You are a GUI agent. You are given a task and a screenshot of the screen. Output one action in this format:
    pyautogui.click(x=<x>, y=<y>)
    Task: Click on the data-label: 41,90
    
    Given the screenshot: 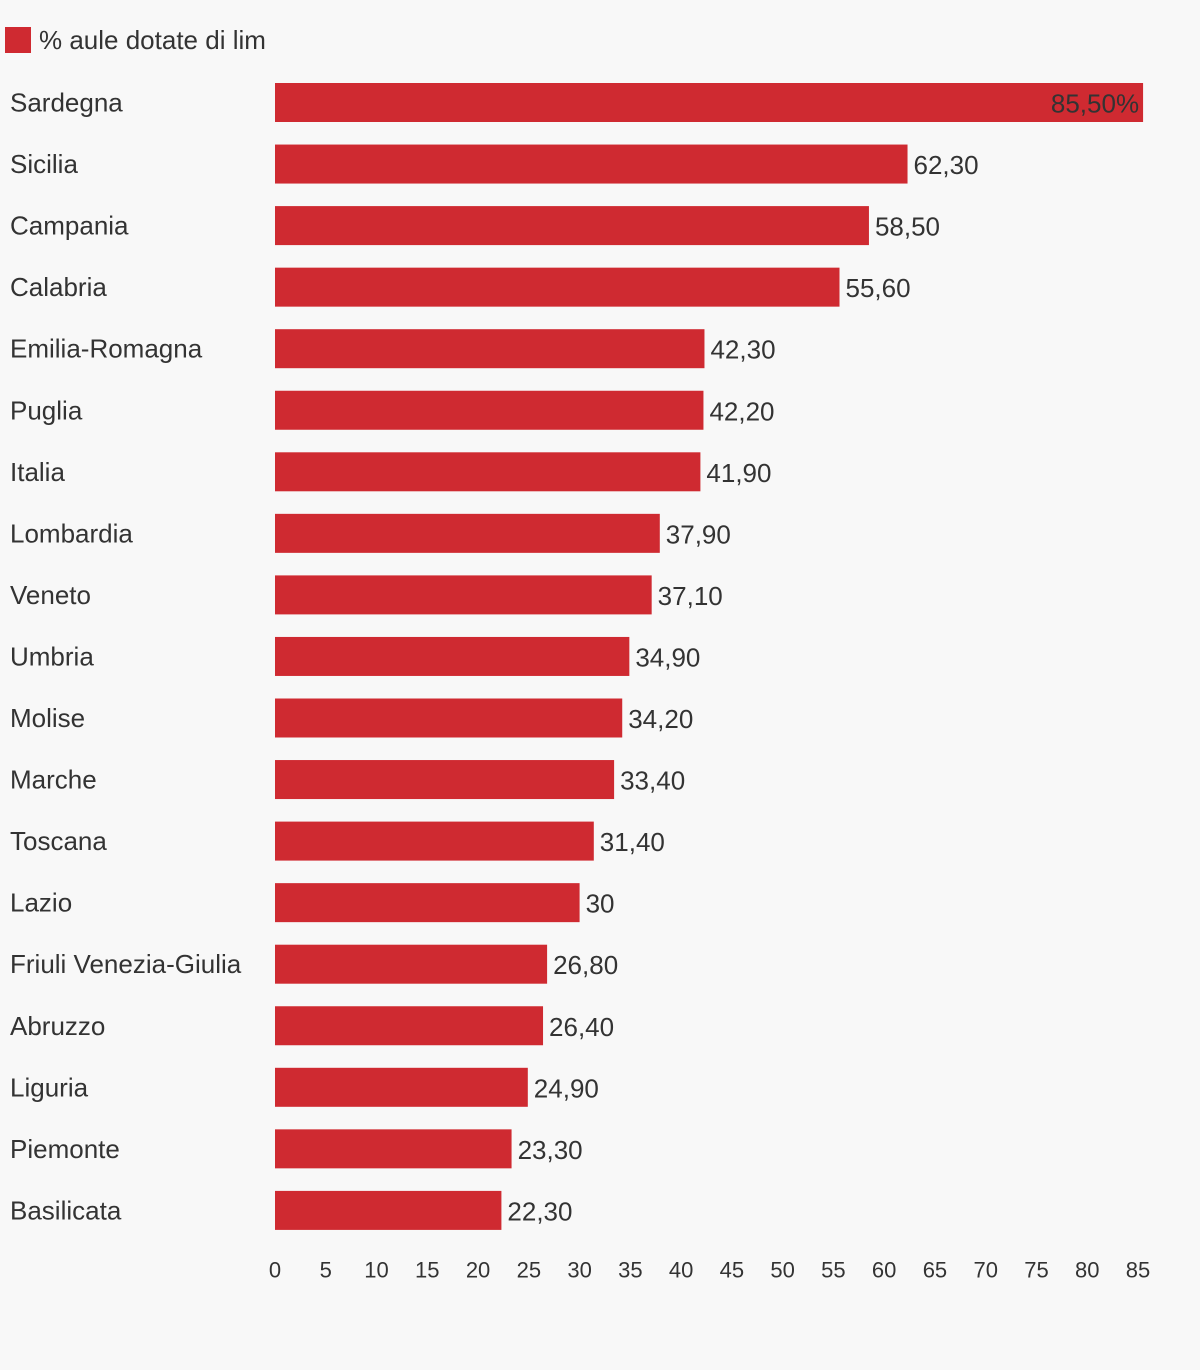 What is the action you would take?
    pyautogui.click(x=738, y=473)
    